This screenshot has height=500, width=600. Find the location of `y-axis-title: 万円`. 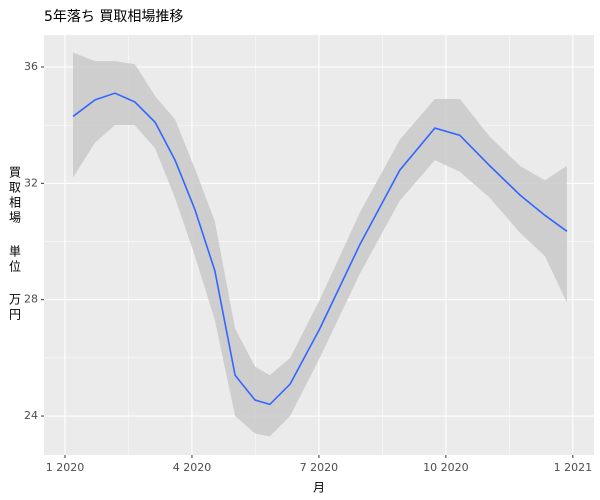

y-axis-title: 万円 is located at coordinates (15, 308).